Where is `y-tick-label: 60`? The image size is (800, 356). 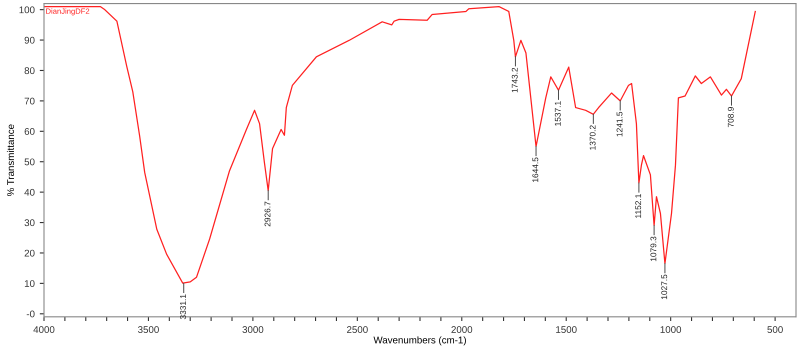
y-tick-label: 60 is located at coordinates (29, 131).